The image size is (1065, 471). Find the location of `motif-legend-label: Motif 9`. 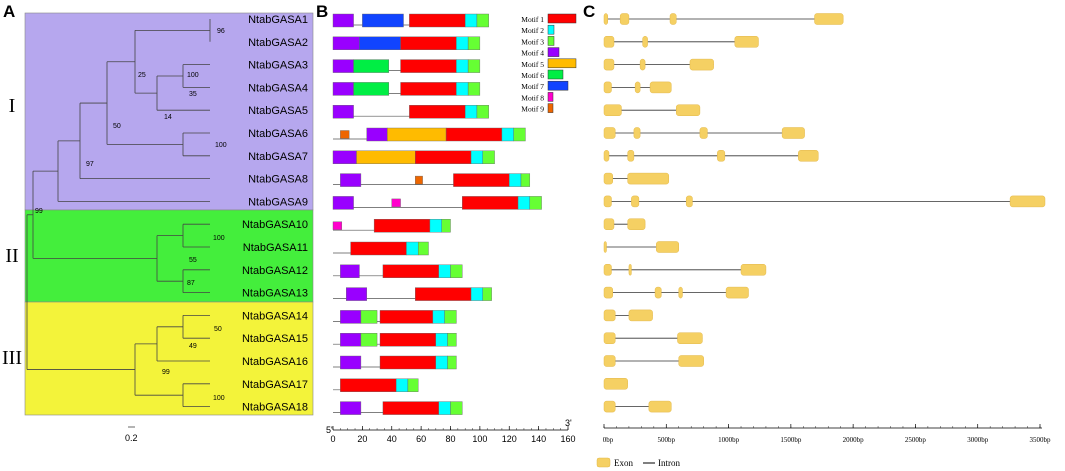

motif-legend-label: Motif 9 is located at coordinates (532, 109).